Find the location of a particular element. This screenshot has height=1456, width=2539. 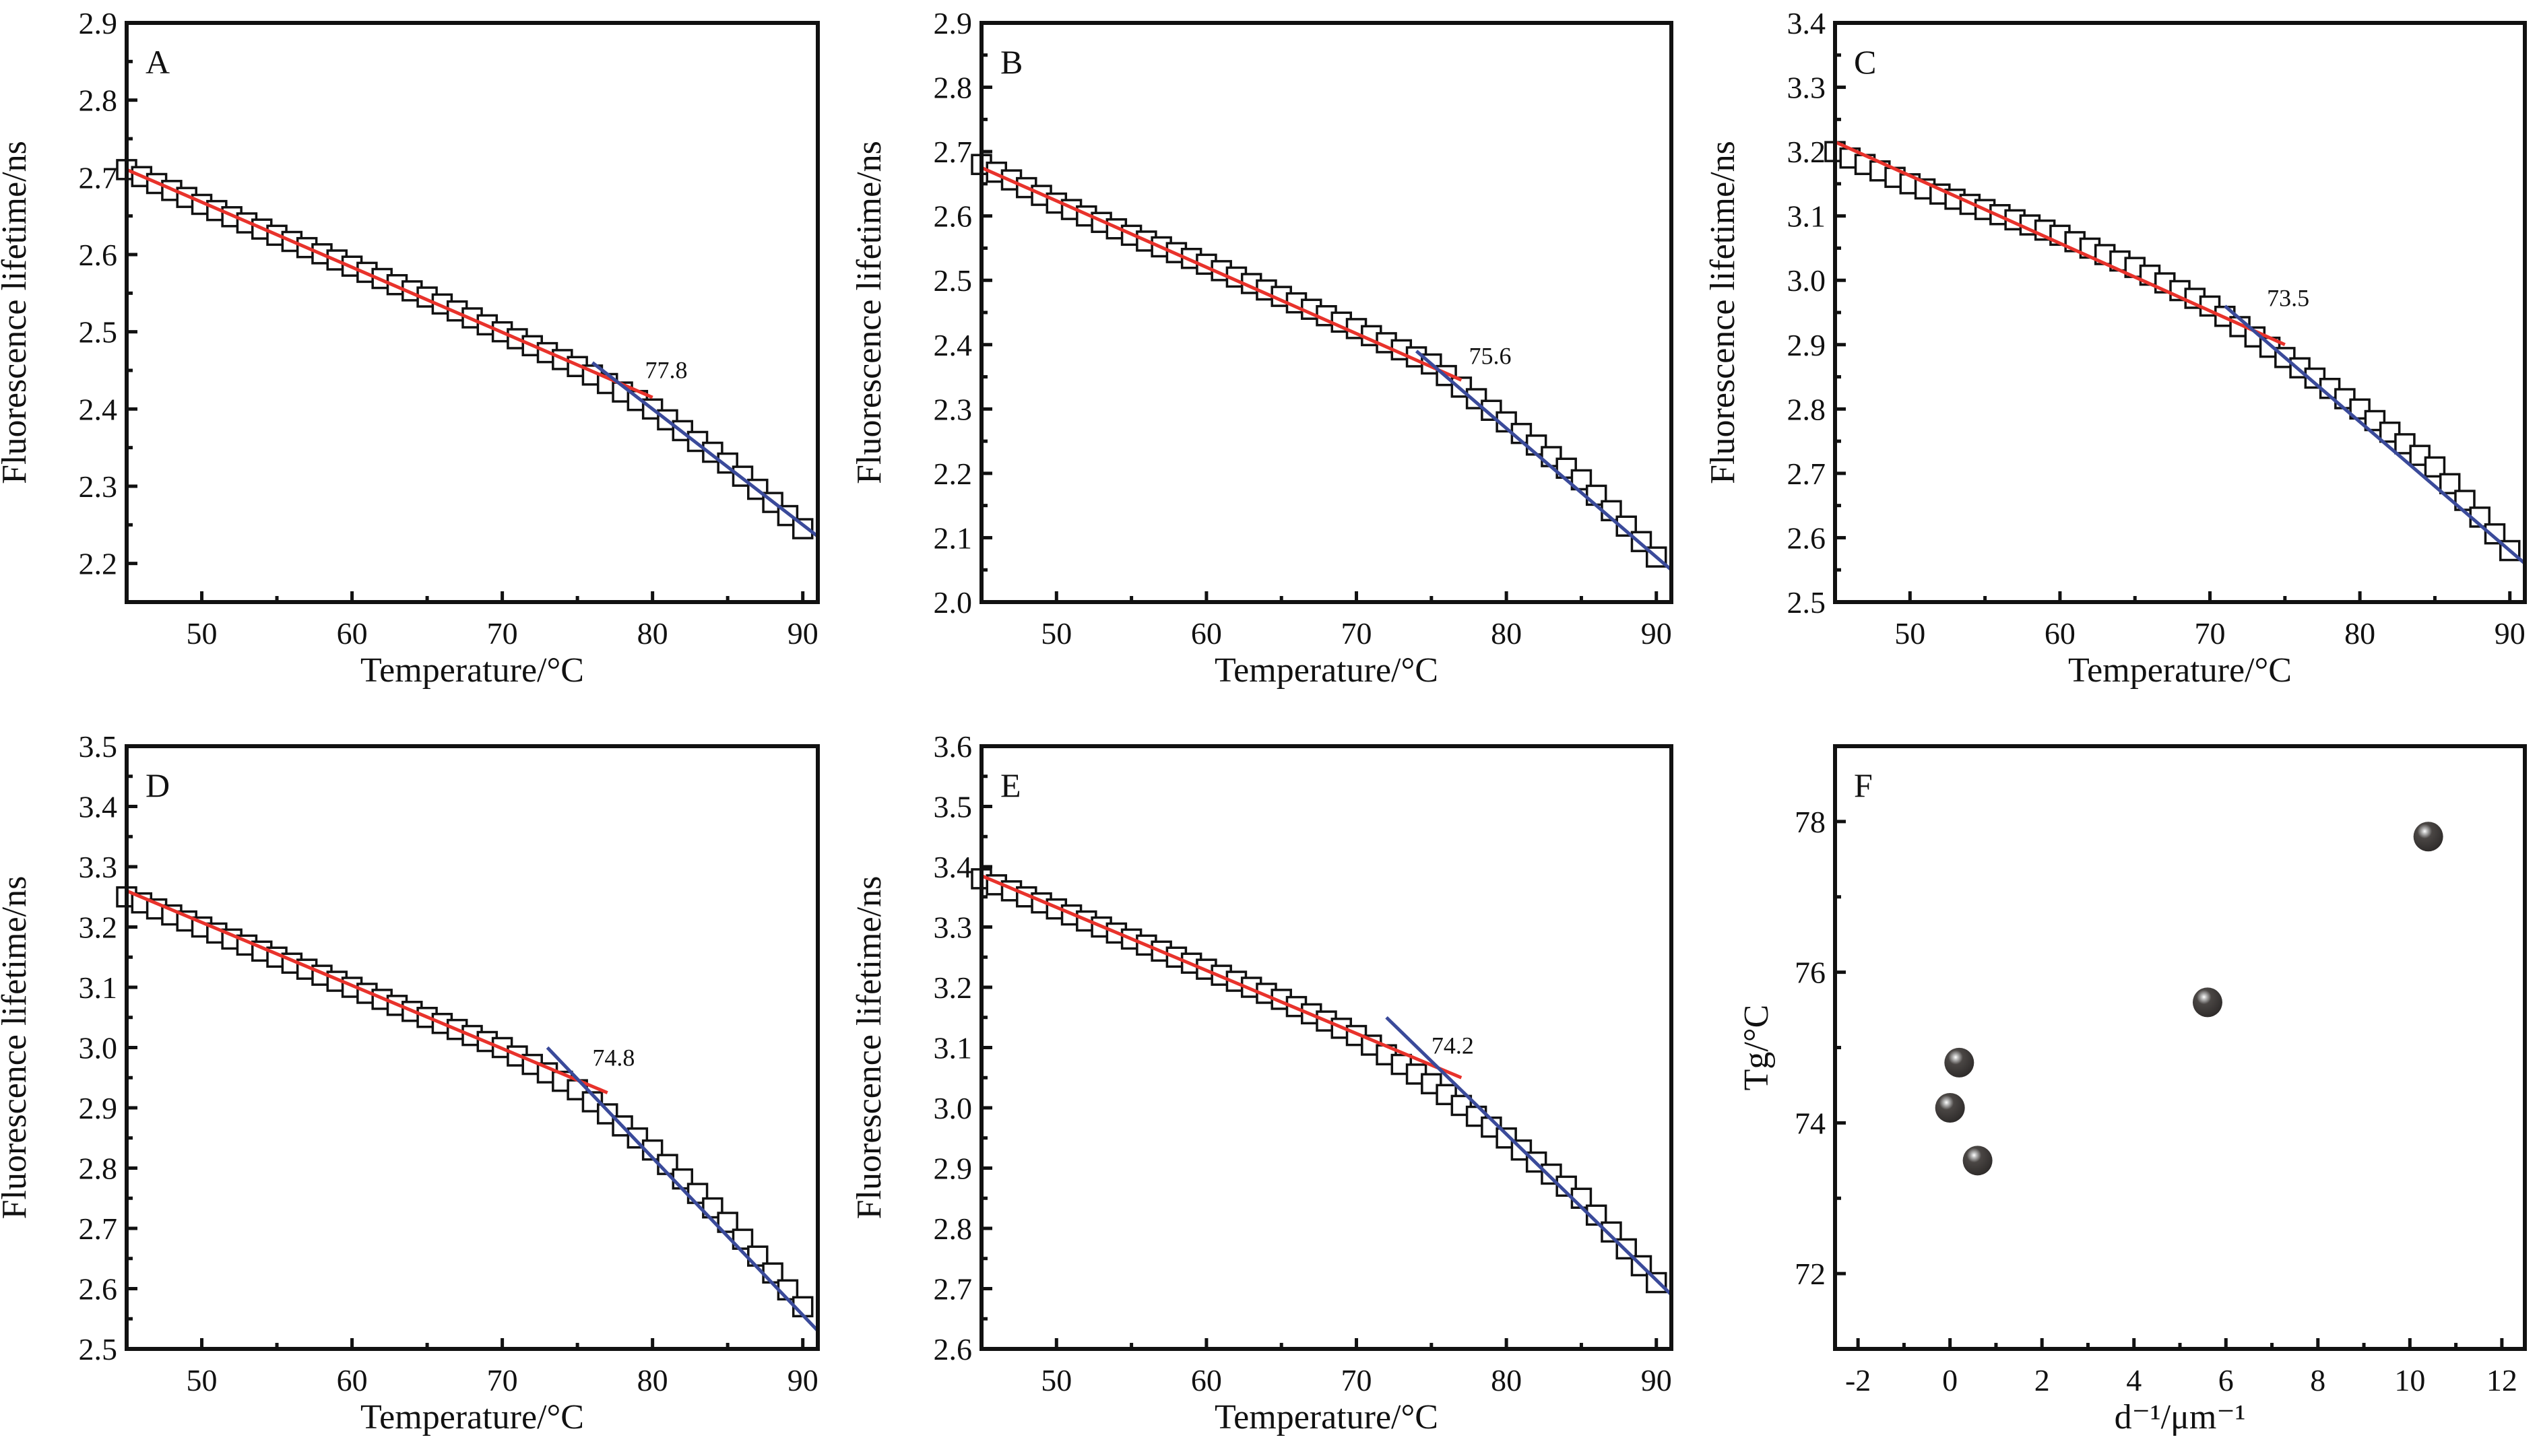

x-tick-label: 8 is located at coordinates (2317, 1380).